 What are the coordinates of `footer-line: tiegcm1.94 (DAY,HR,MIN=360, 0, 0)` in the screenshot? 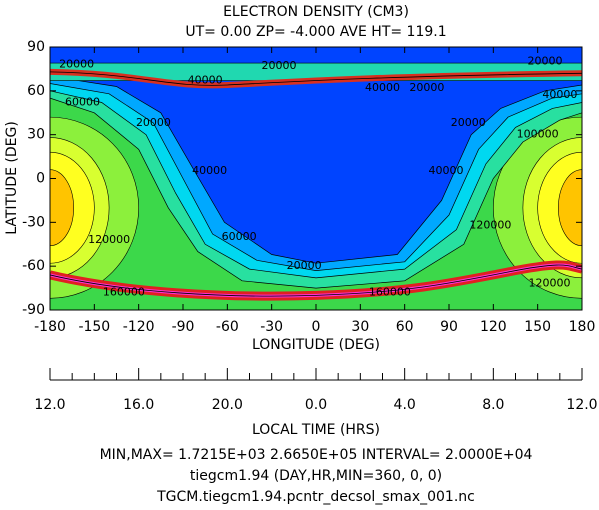 It's located at (316, 476).